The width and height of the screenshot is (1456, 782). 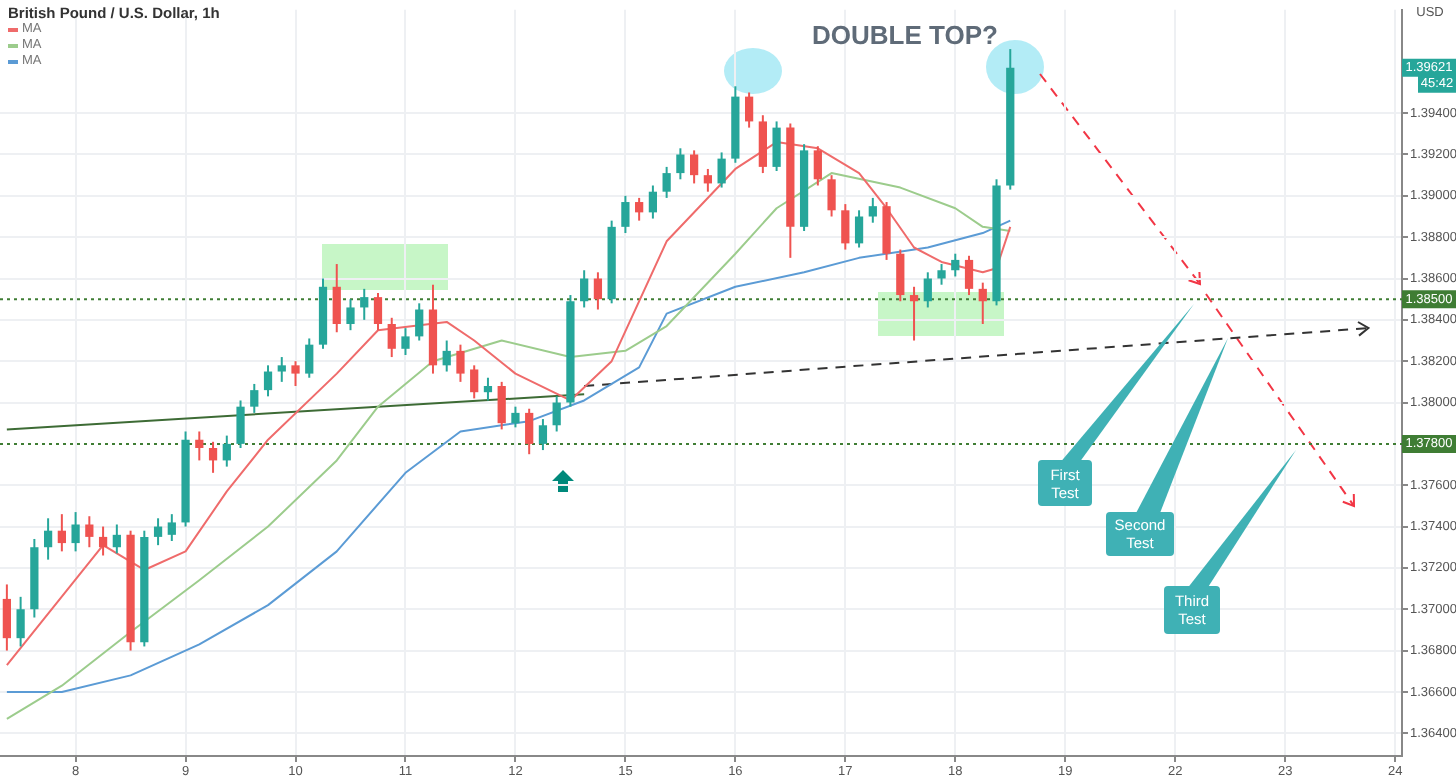 I want to click on annotation: DOUBLE TOP?, so click(x=905, y=35).